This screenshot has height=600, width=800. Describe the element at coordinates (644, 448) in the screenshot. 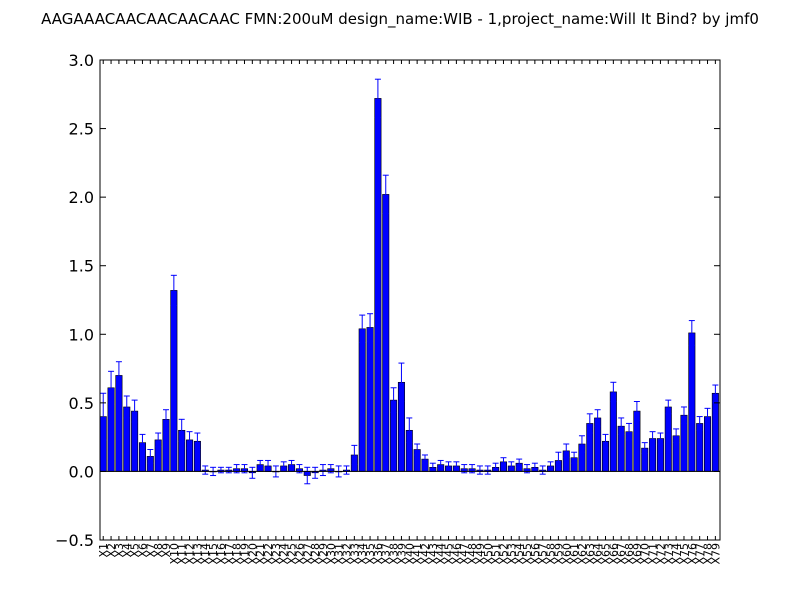

I see `error-bar-X70` at that location.